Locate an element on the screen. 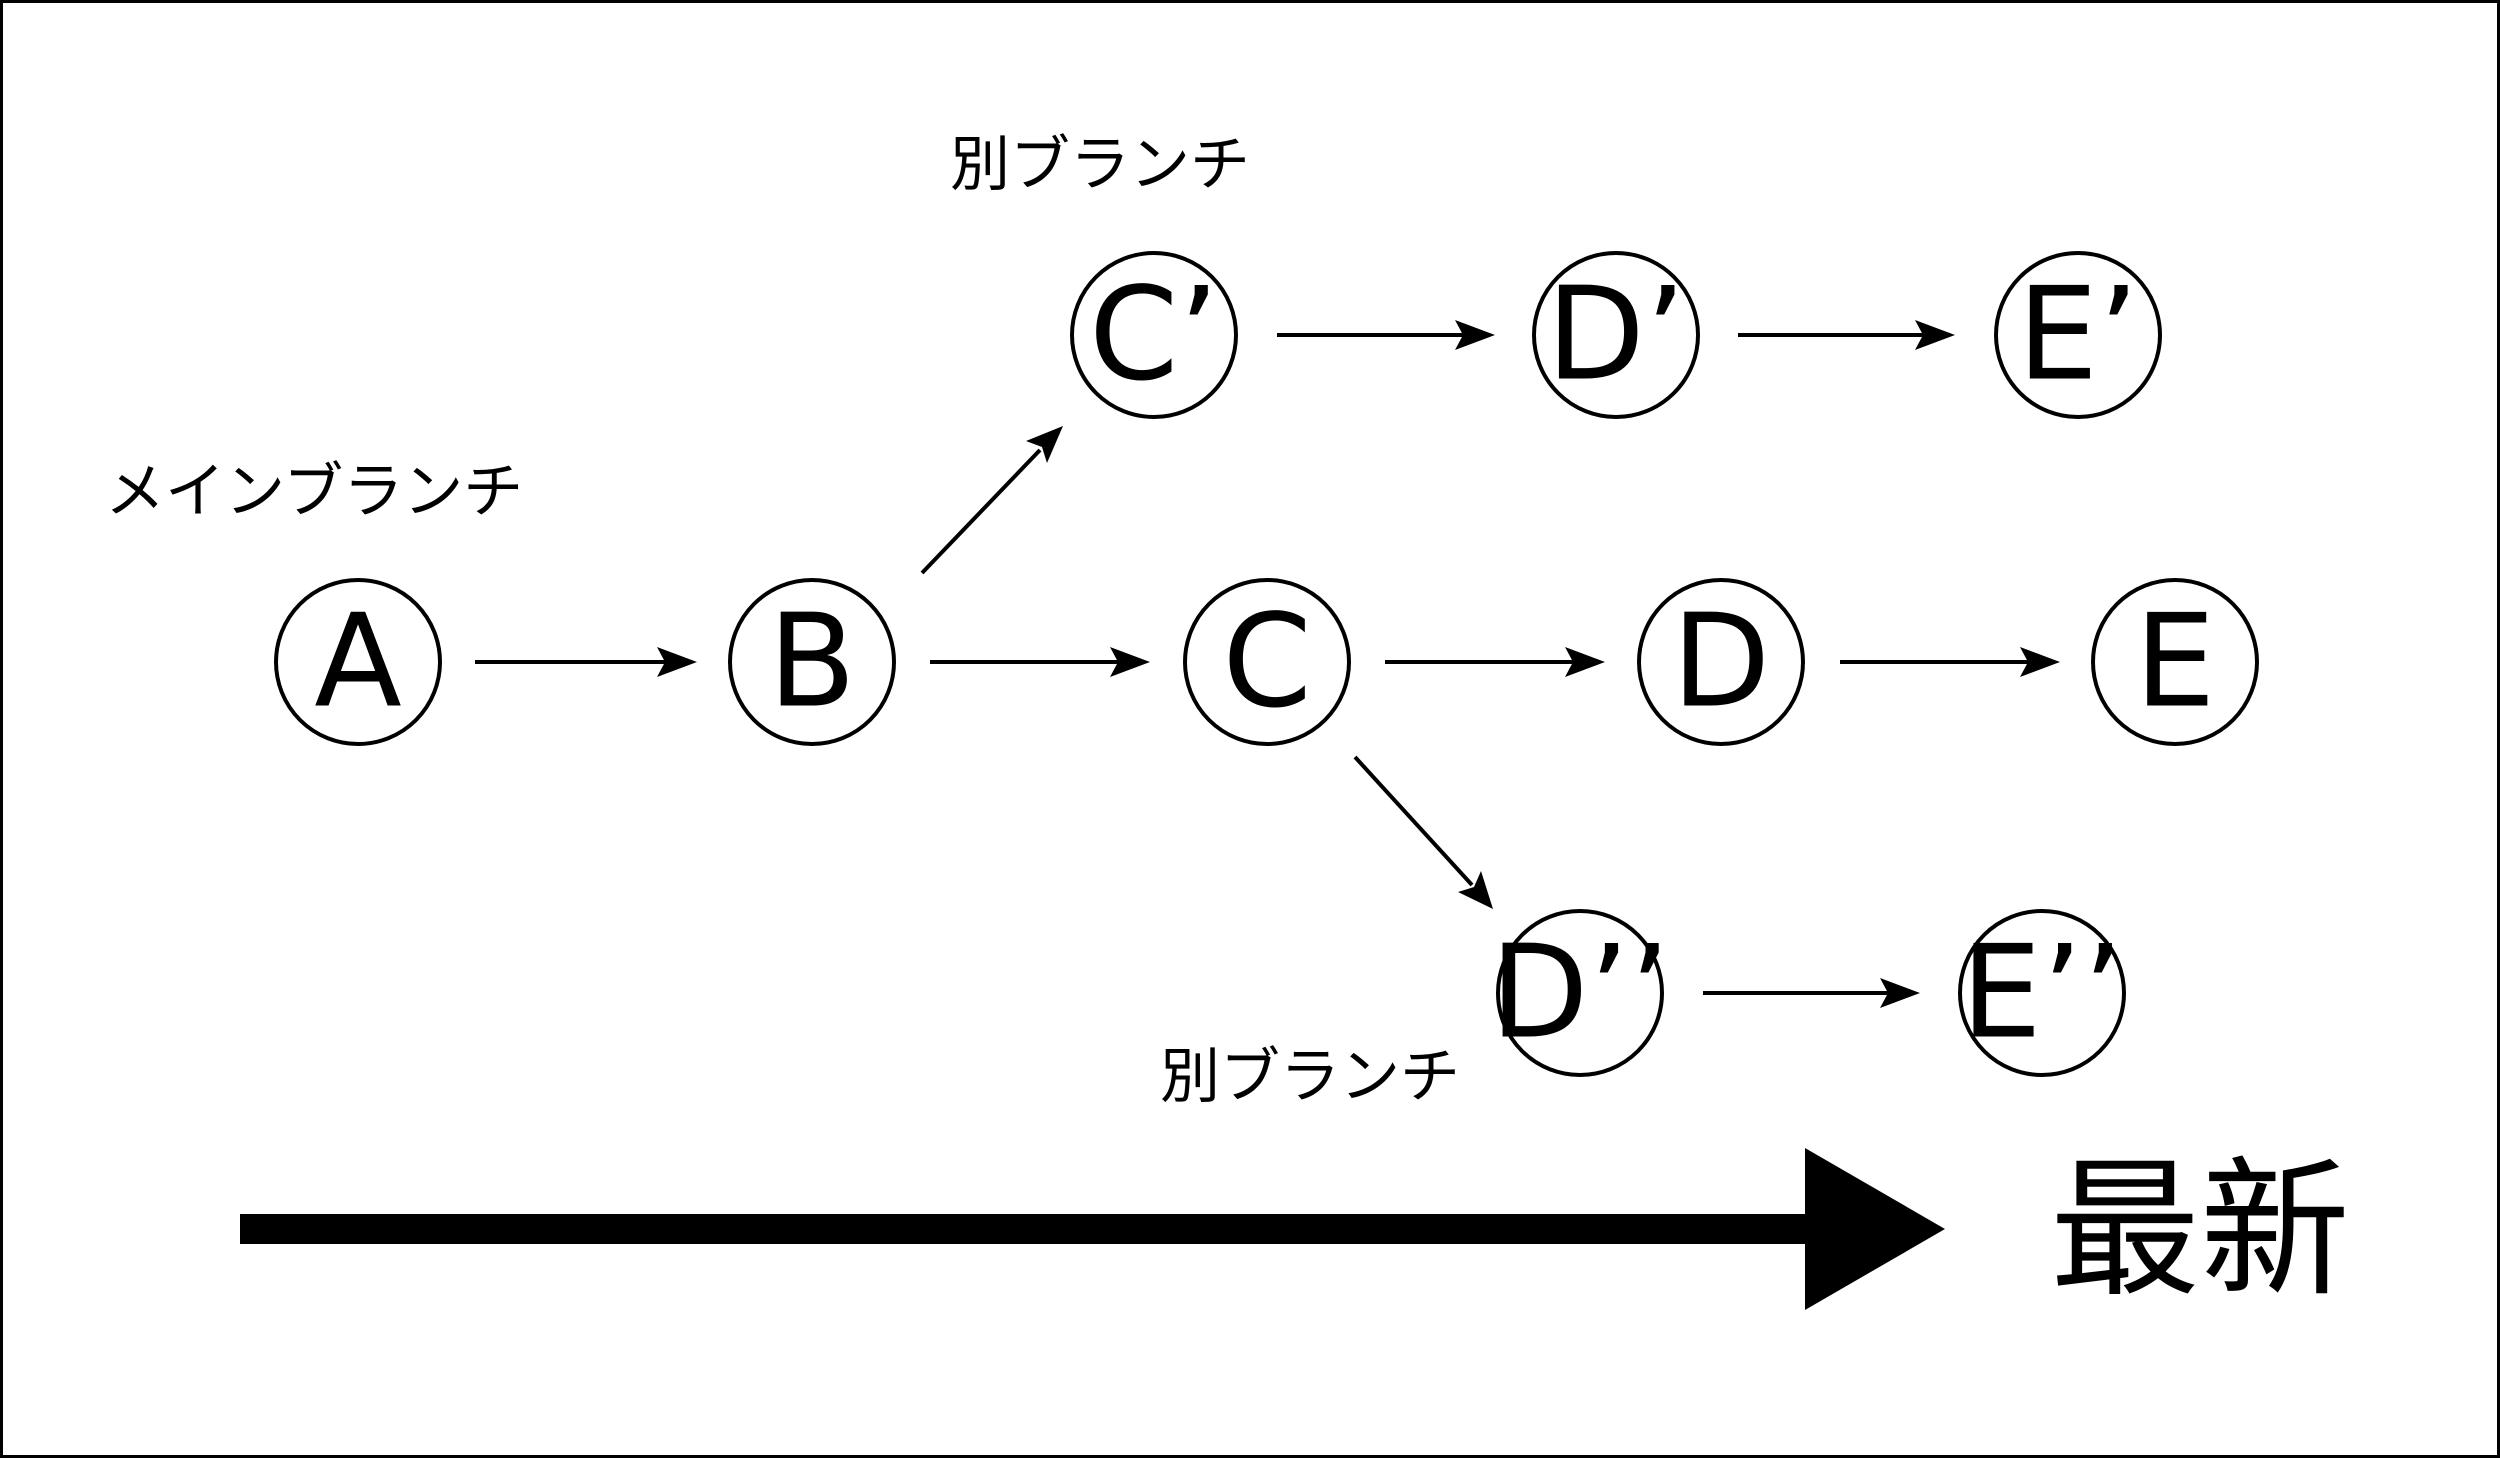 The width and height of the screenshot is (2500, 1458). commit-node-c-prime: C’ is located at coordinates (1154, 335).